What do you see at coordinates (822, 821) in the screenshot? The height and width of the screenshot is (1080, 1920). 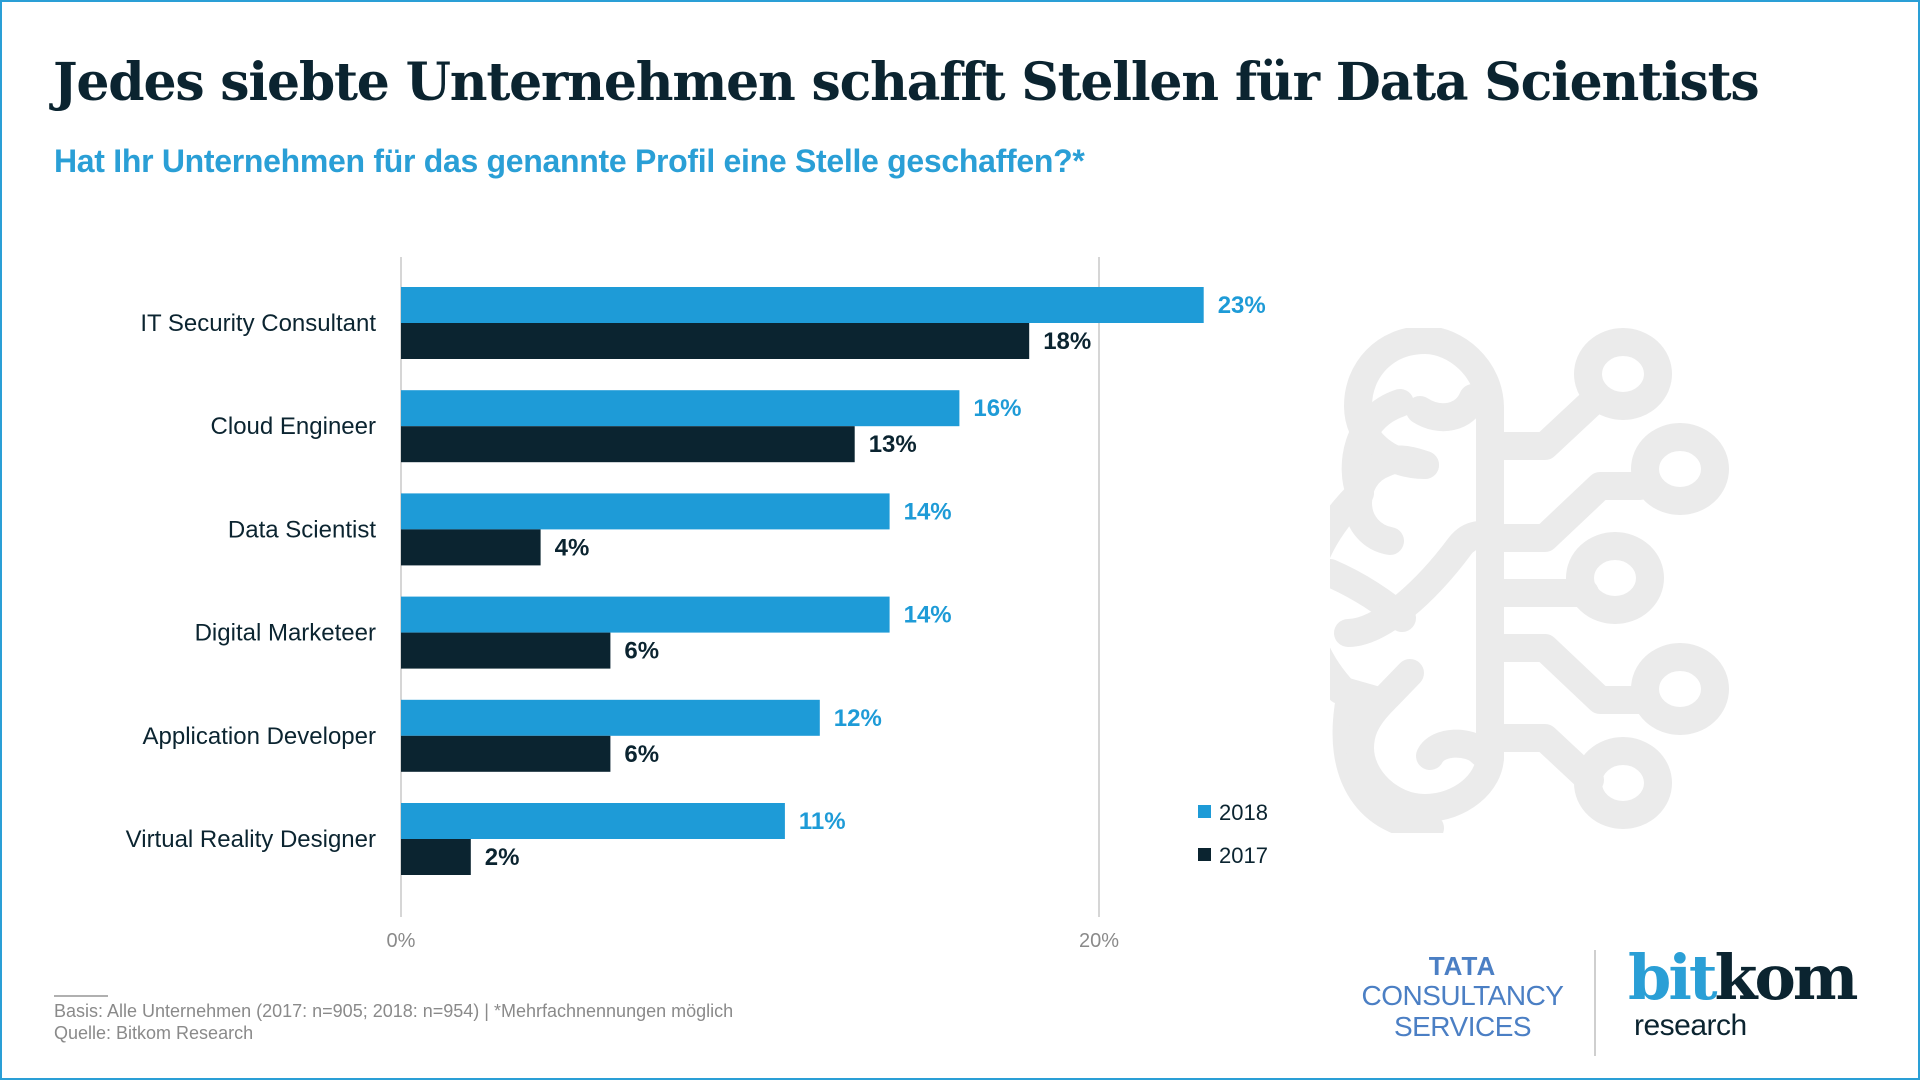 I see `value-label-2018: 11%` at bounding box center [822, 821].